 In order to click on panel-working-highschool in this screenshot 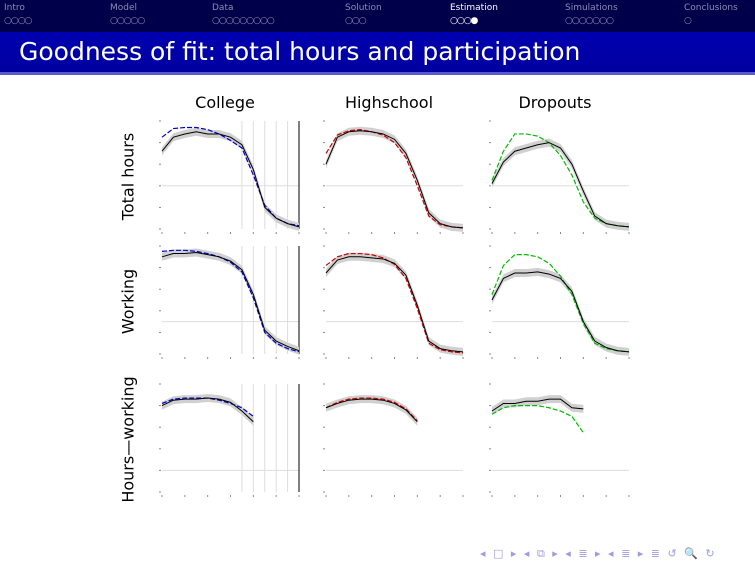, I will do `click(393, 302)`.